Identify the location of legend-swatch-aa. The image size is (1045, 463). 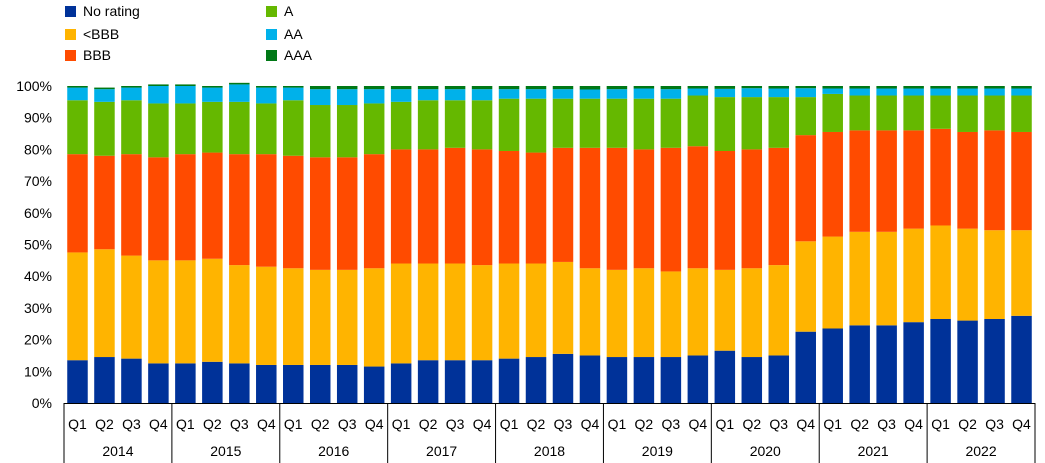
(271, 34).